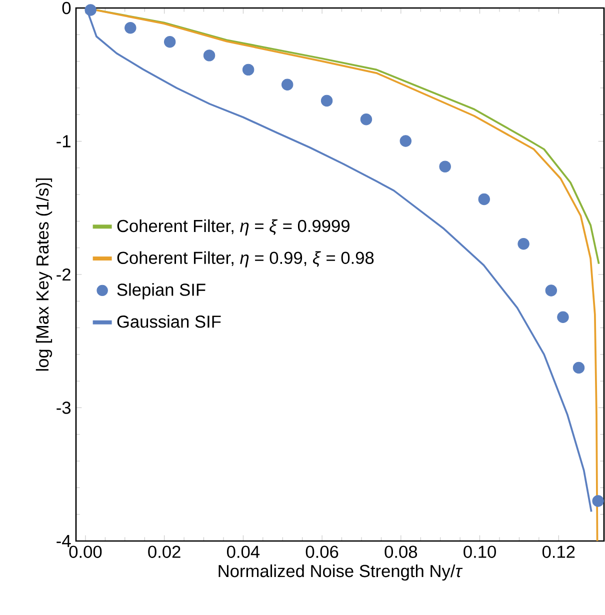  Describe the element at coordinates (63, 141) in the screenshot. I see `y-tick-label: -1` at that location.